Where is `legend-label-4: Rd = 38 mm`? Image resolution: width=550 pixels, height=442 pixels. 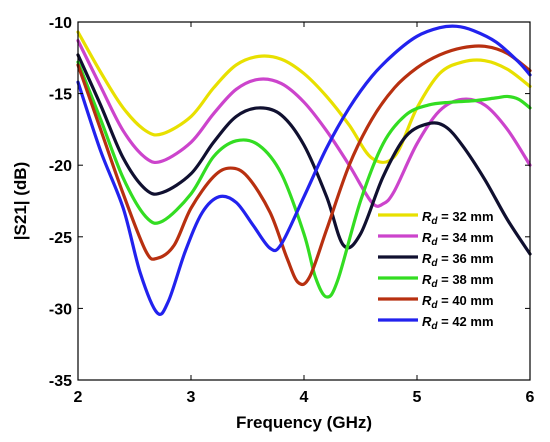
legend-label-4: Rd = 38 mm is located at coordinates (458, 281).